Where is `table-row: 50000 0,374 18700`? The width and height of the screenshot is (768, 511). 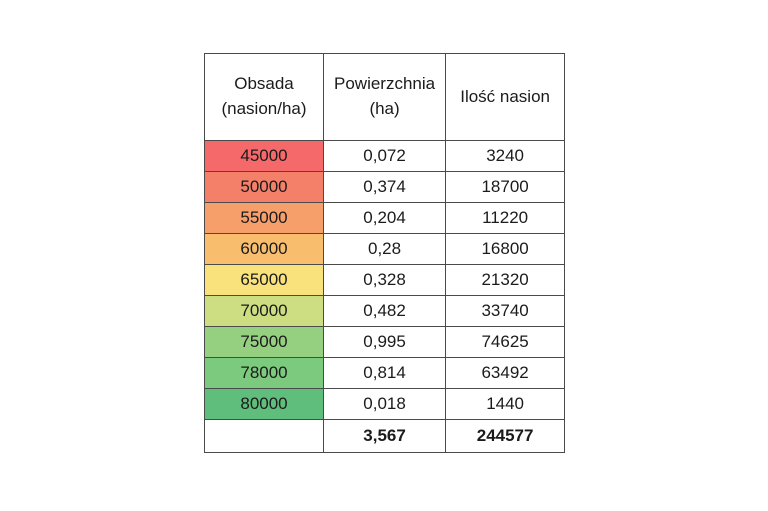
table-row: 50000 0,374 18700 is located at coordinates (385, 187).